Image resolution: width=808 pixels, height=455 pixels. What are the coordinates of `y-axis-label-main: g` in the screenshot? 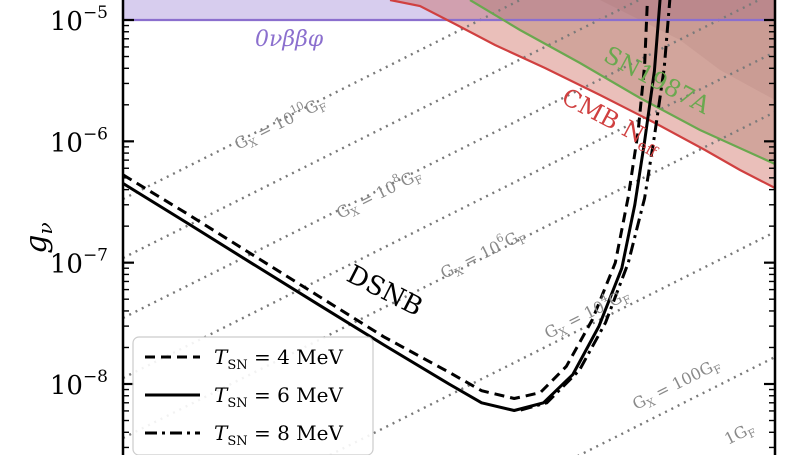 It's located at (36, 243).